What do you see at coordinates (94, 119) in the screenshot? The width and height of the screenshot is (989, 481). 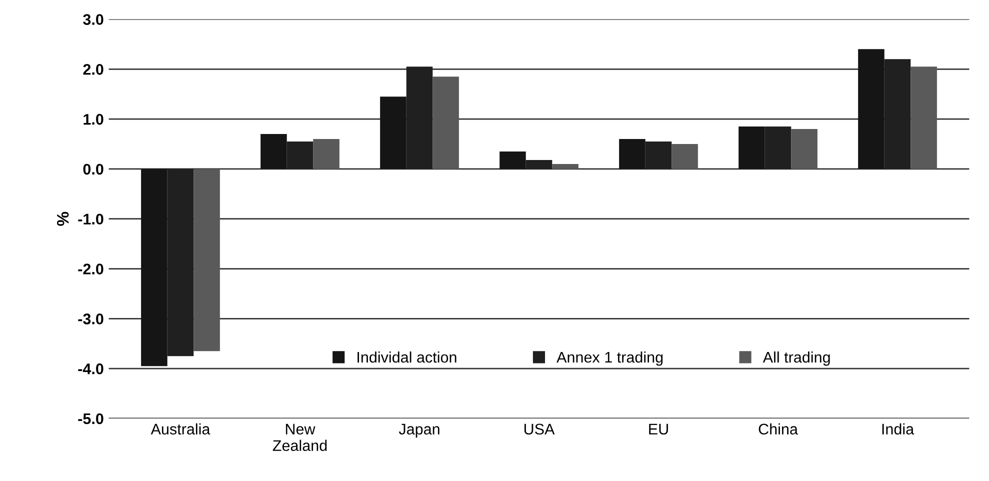 I see `y-tick-label: 1.0` at bounding box center [94, 119].